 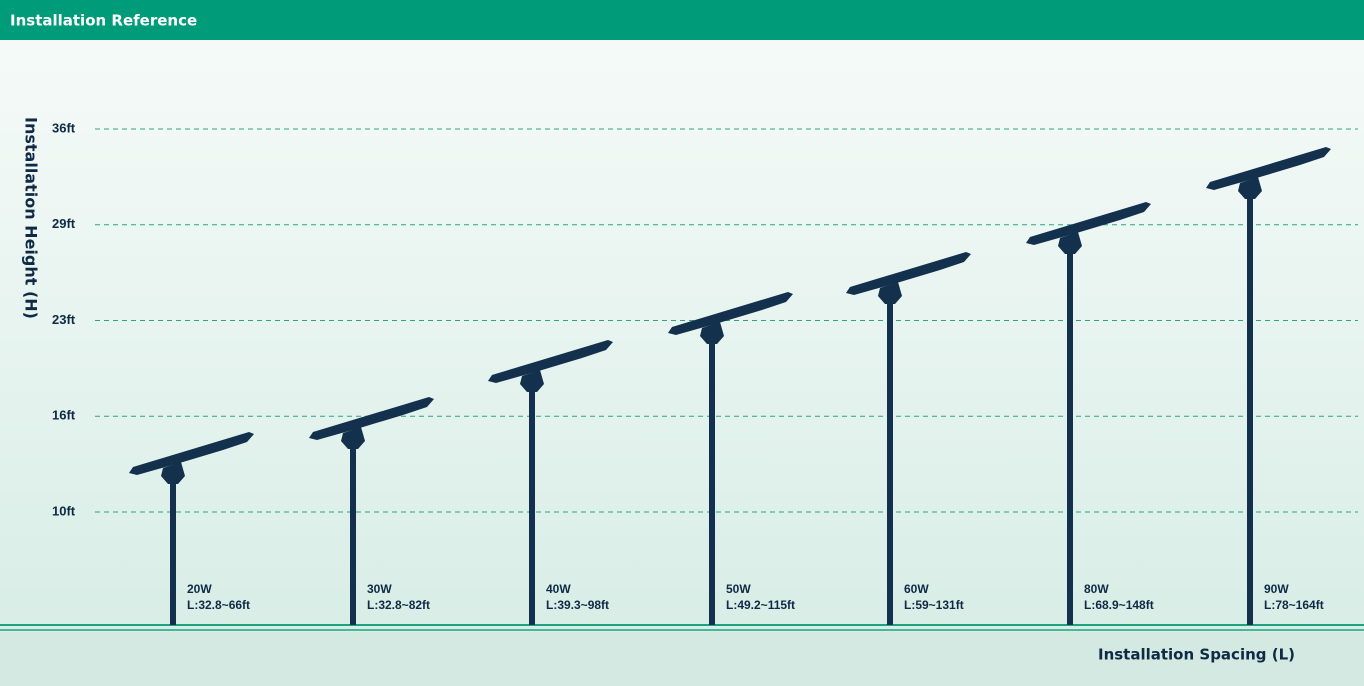 I want to click on y-tick-label: 36ft, so click(x=64, y=127).